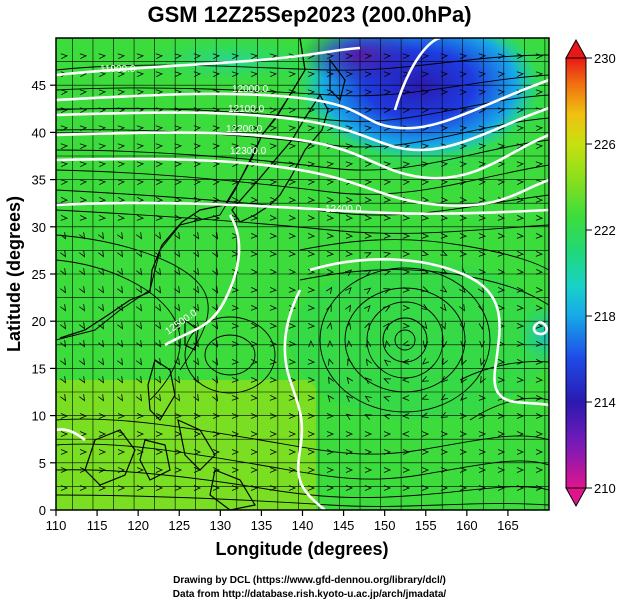 This screenshot has height=605, width=619. I want to click on x-axis-label: Longitude (degrees), so click(301, 549).